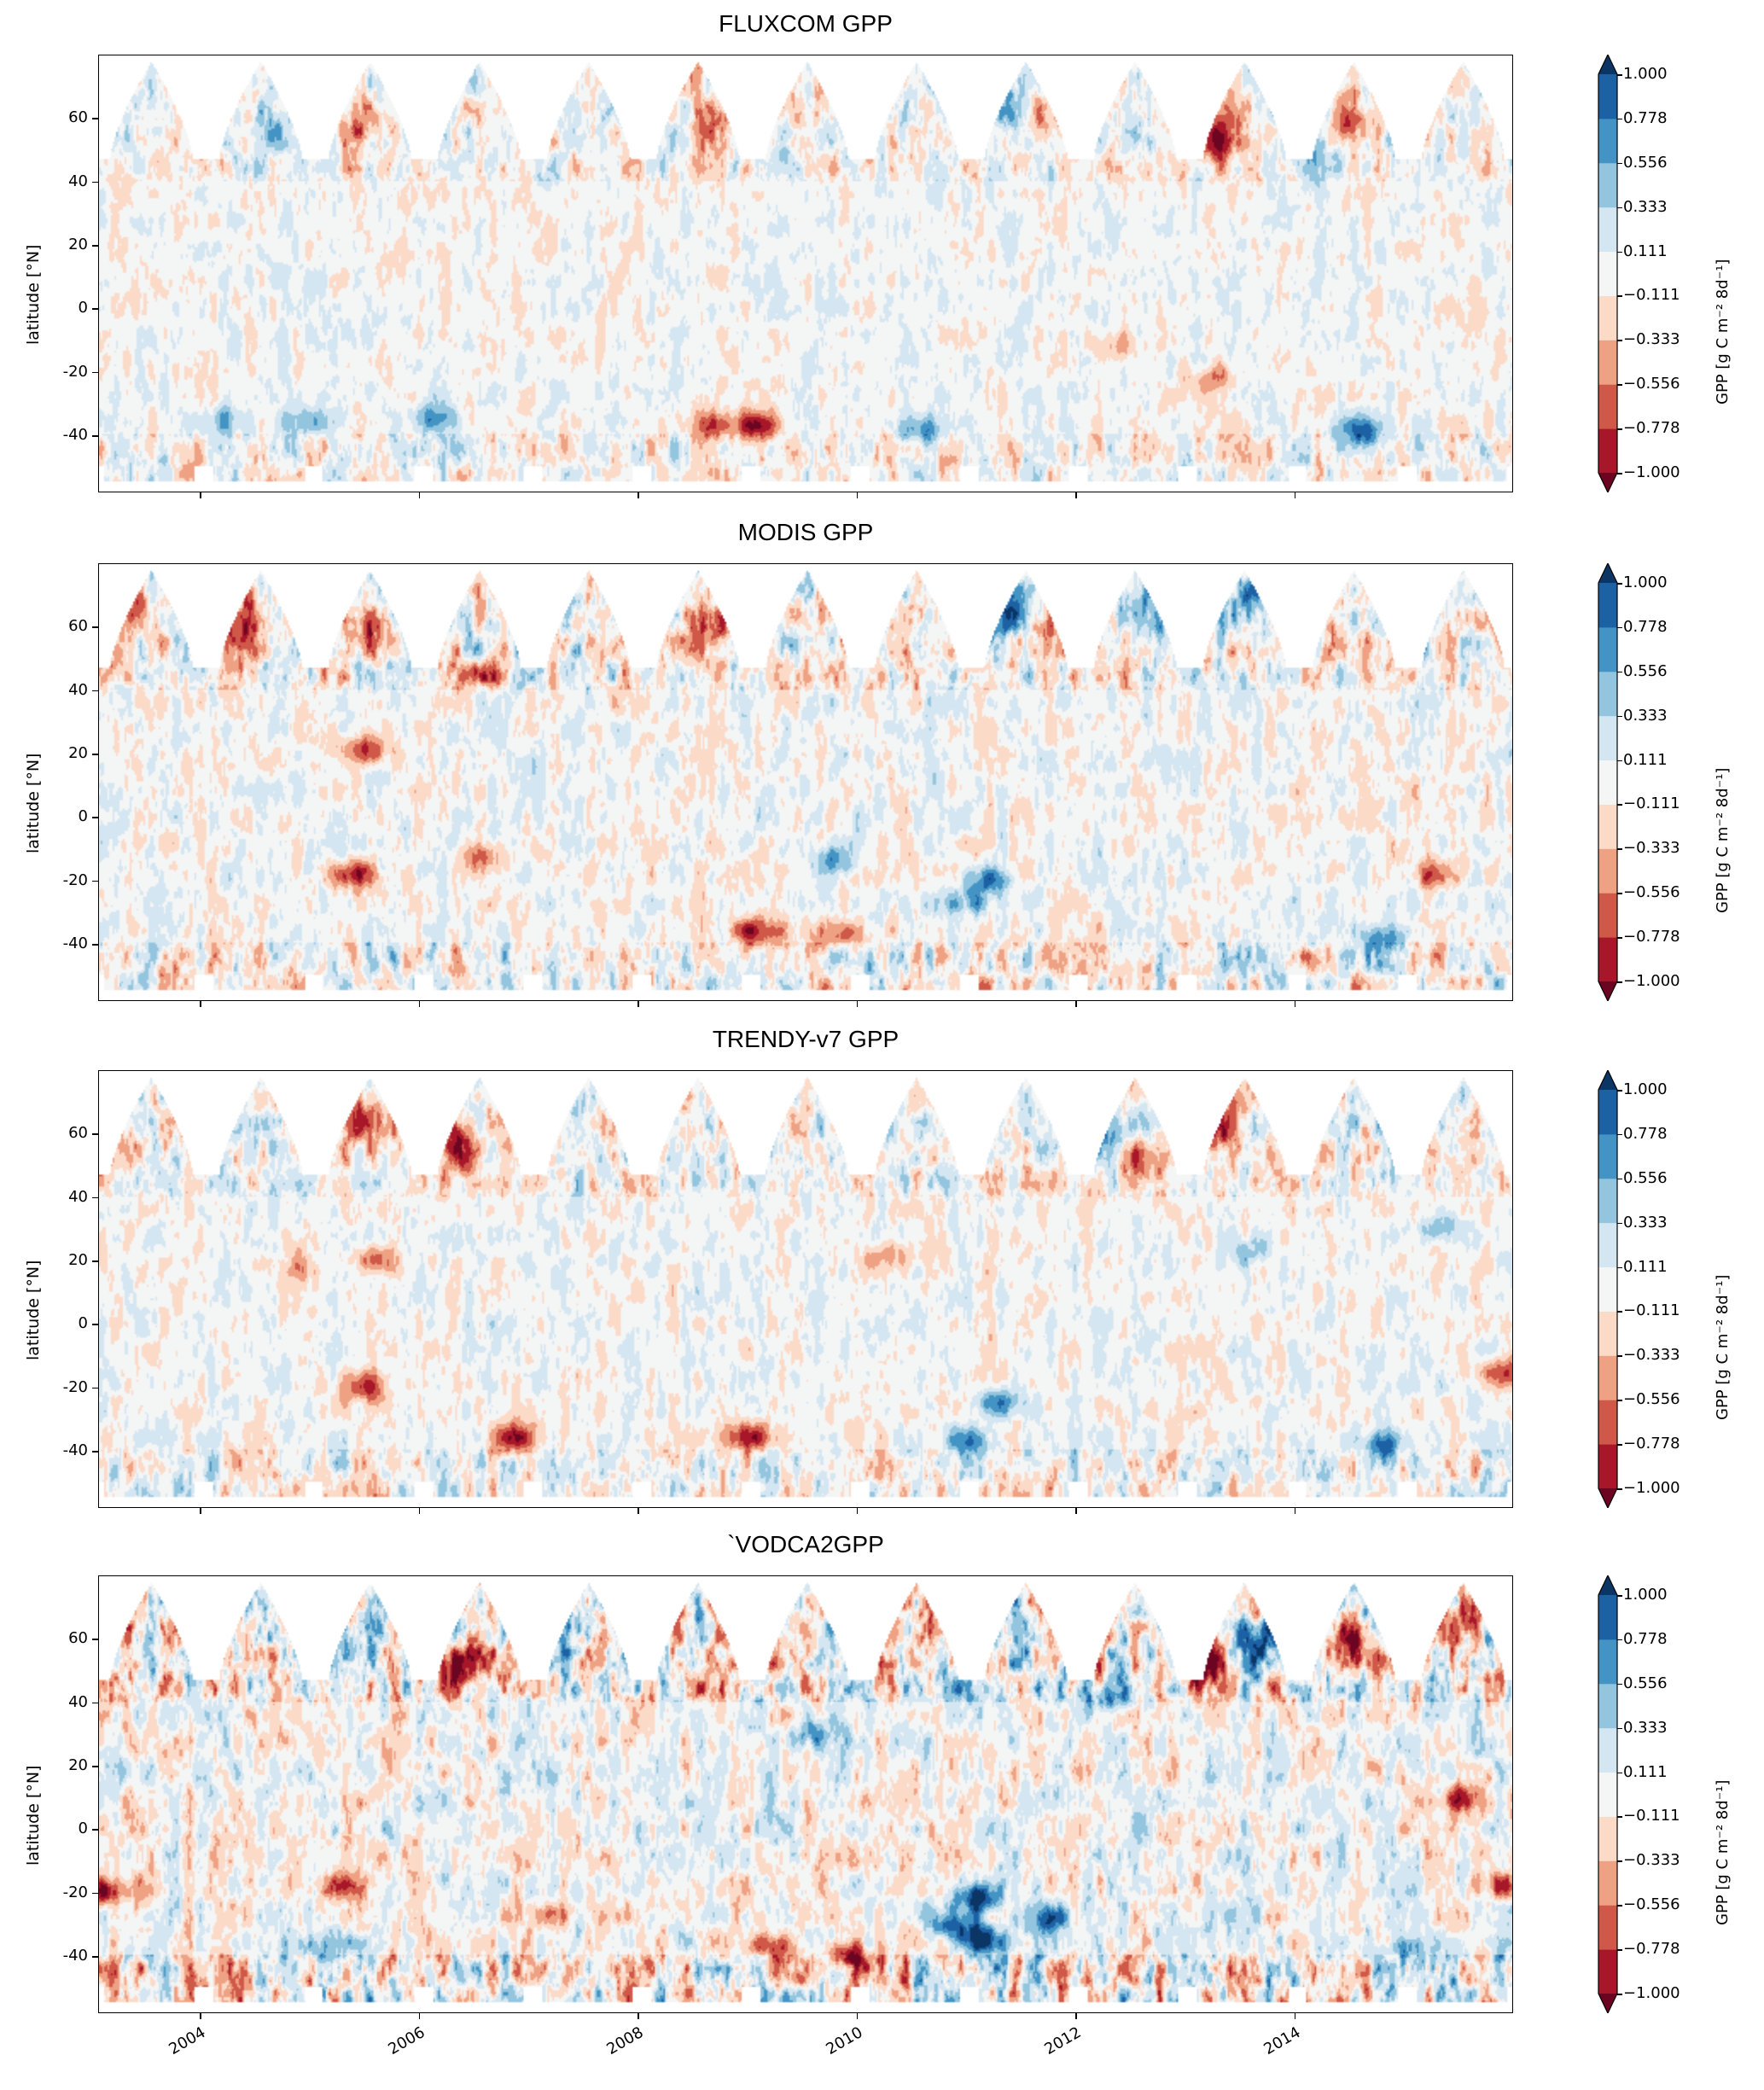  I want to click on x-tick-label: 2006, so click(407, 2041).